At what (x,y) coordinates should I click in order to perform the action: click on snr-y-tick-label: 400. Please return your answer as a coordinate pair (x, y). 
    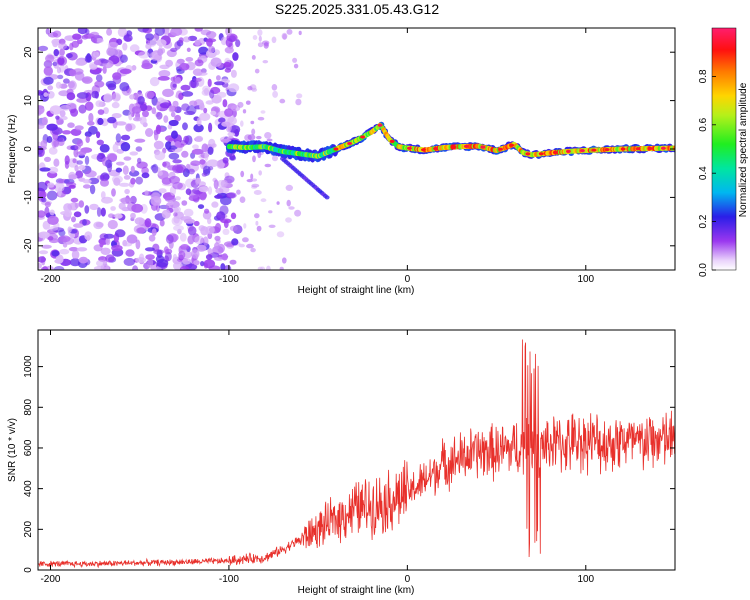
    Looking at the image, I should click on (28, 488).